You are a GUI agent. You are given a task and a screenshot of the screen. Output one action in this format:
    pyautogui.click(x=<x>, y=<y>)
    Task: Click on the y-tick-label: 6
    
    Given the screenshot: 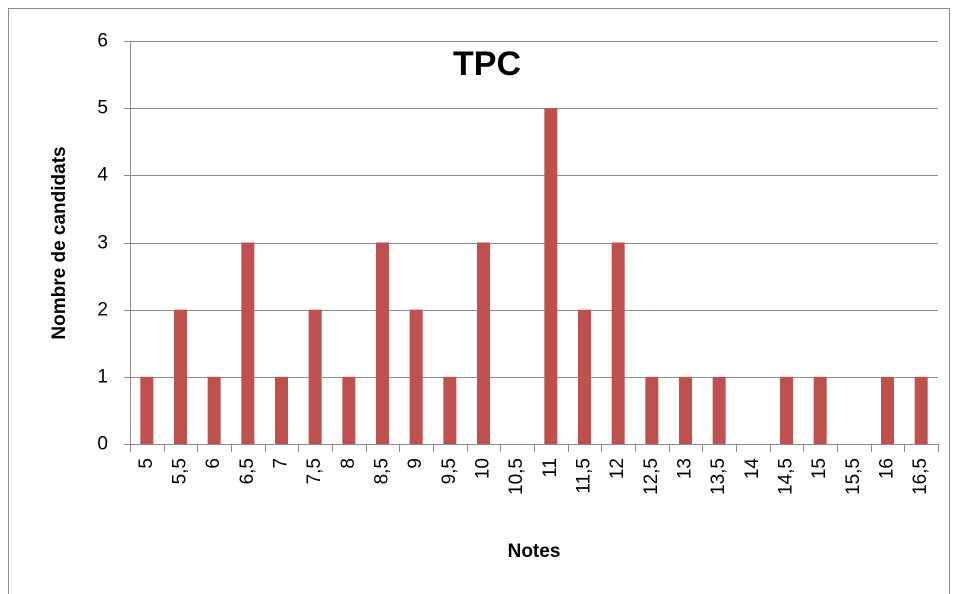 What is the action you would take?
    pyautogui.click(x=102, y=41)
    